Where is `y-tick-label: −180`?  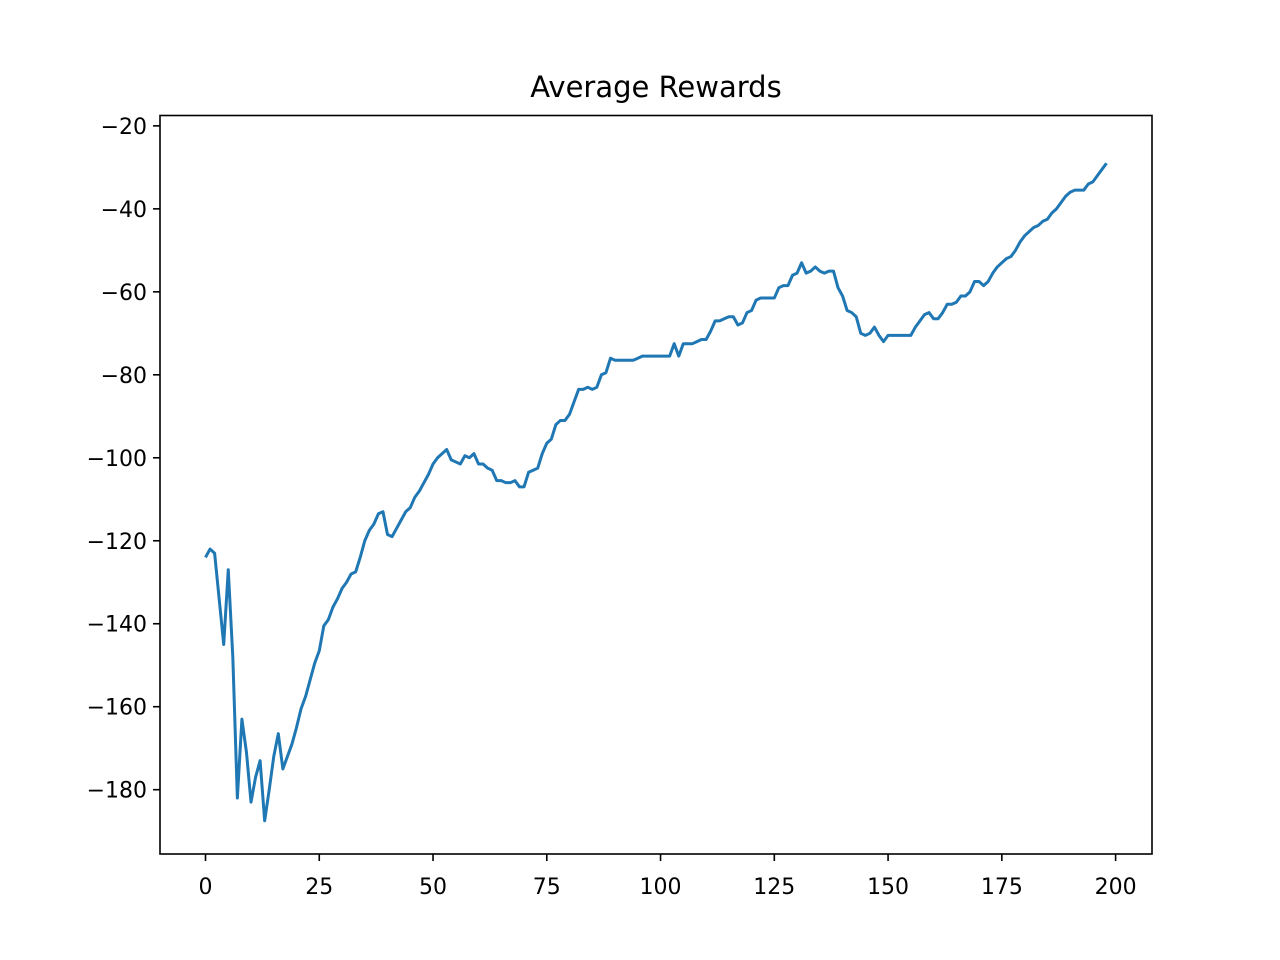
y-tick-label: −180 is located at coordinates (117, 791).